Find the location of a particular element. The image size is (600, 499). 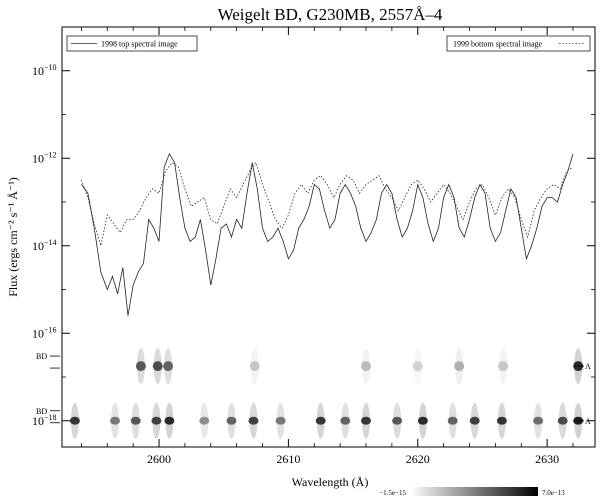

y-tick-label: 10−14 is located at coordinates (44, 245).